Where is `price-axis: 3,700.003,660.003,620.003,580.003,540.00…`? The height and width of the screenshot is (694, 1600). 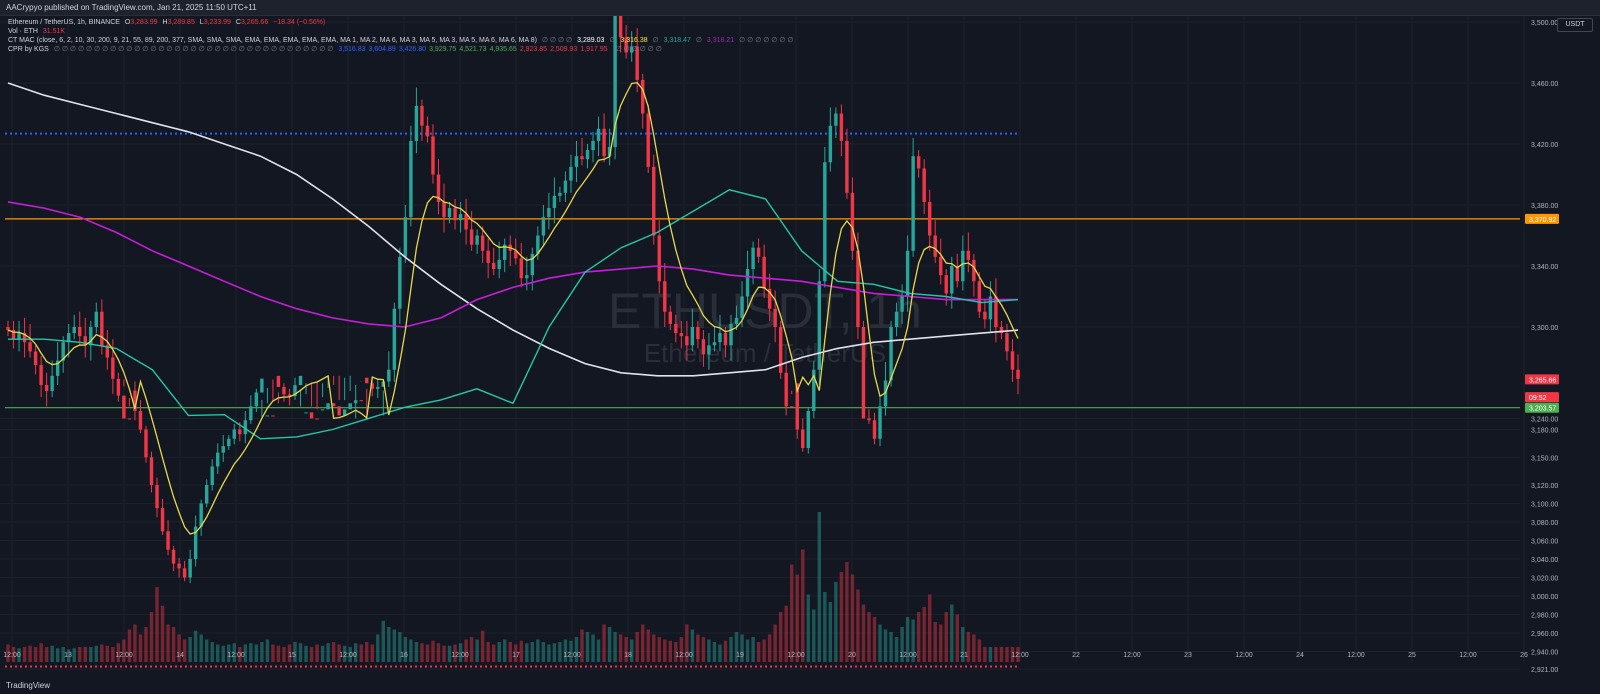
price-axis: 3,700.003,660.003,620.003,580.003,540.00… is located at coordinates (1542, 345).